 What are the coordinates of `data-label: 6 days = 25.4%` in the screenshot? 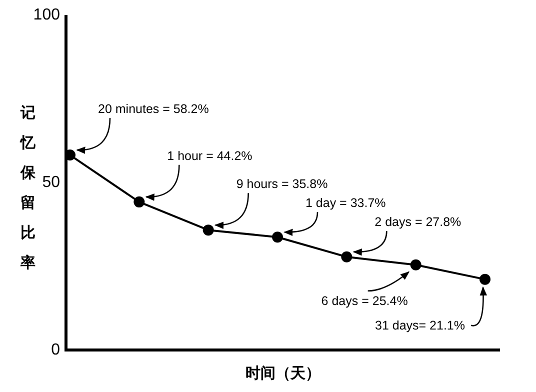 It's located at (364, 301).